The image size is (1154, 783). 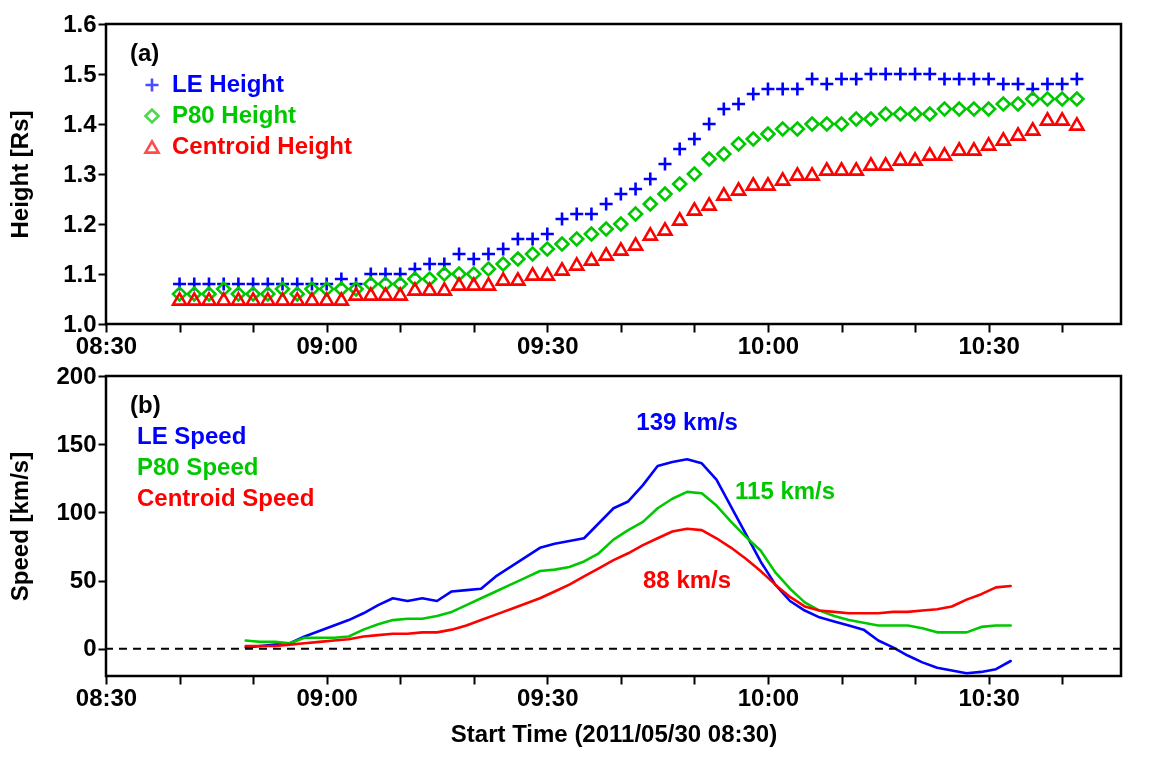 I want to click on y-tick-label: 1.4, so click(x=80, y=123).